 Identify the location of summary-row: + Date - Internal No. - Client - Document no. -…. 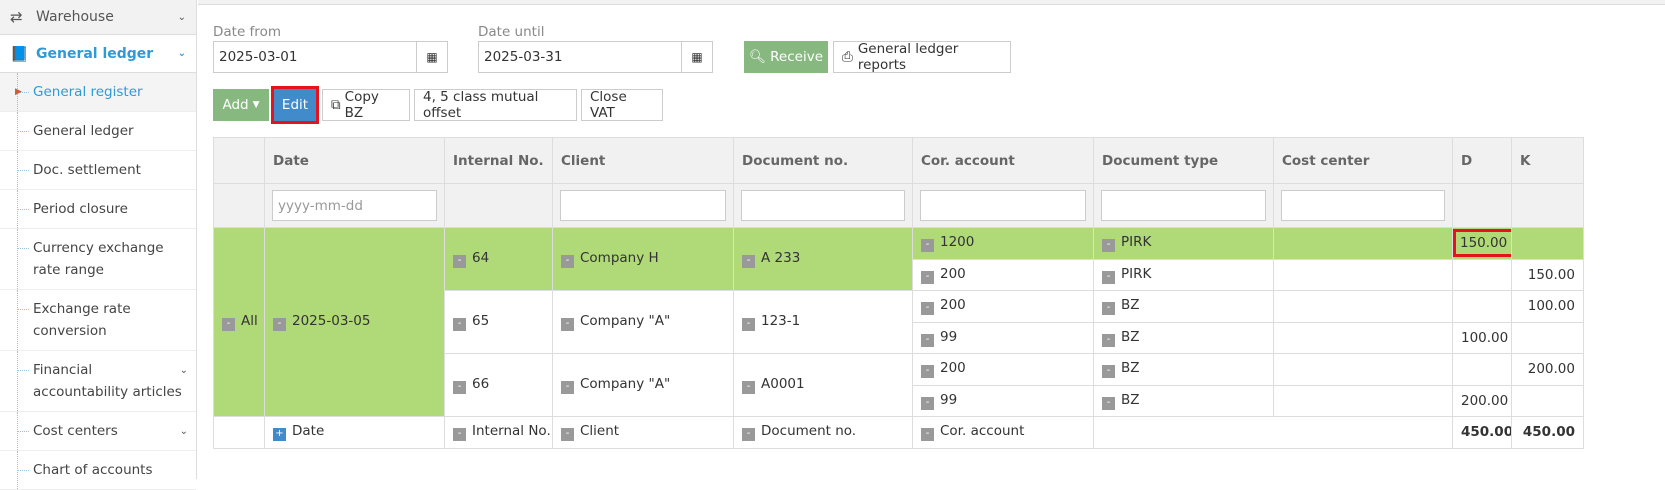
(898, 432).